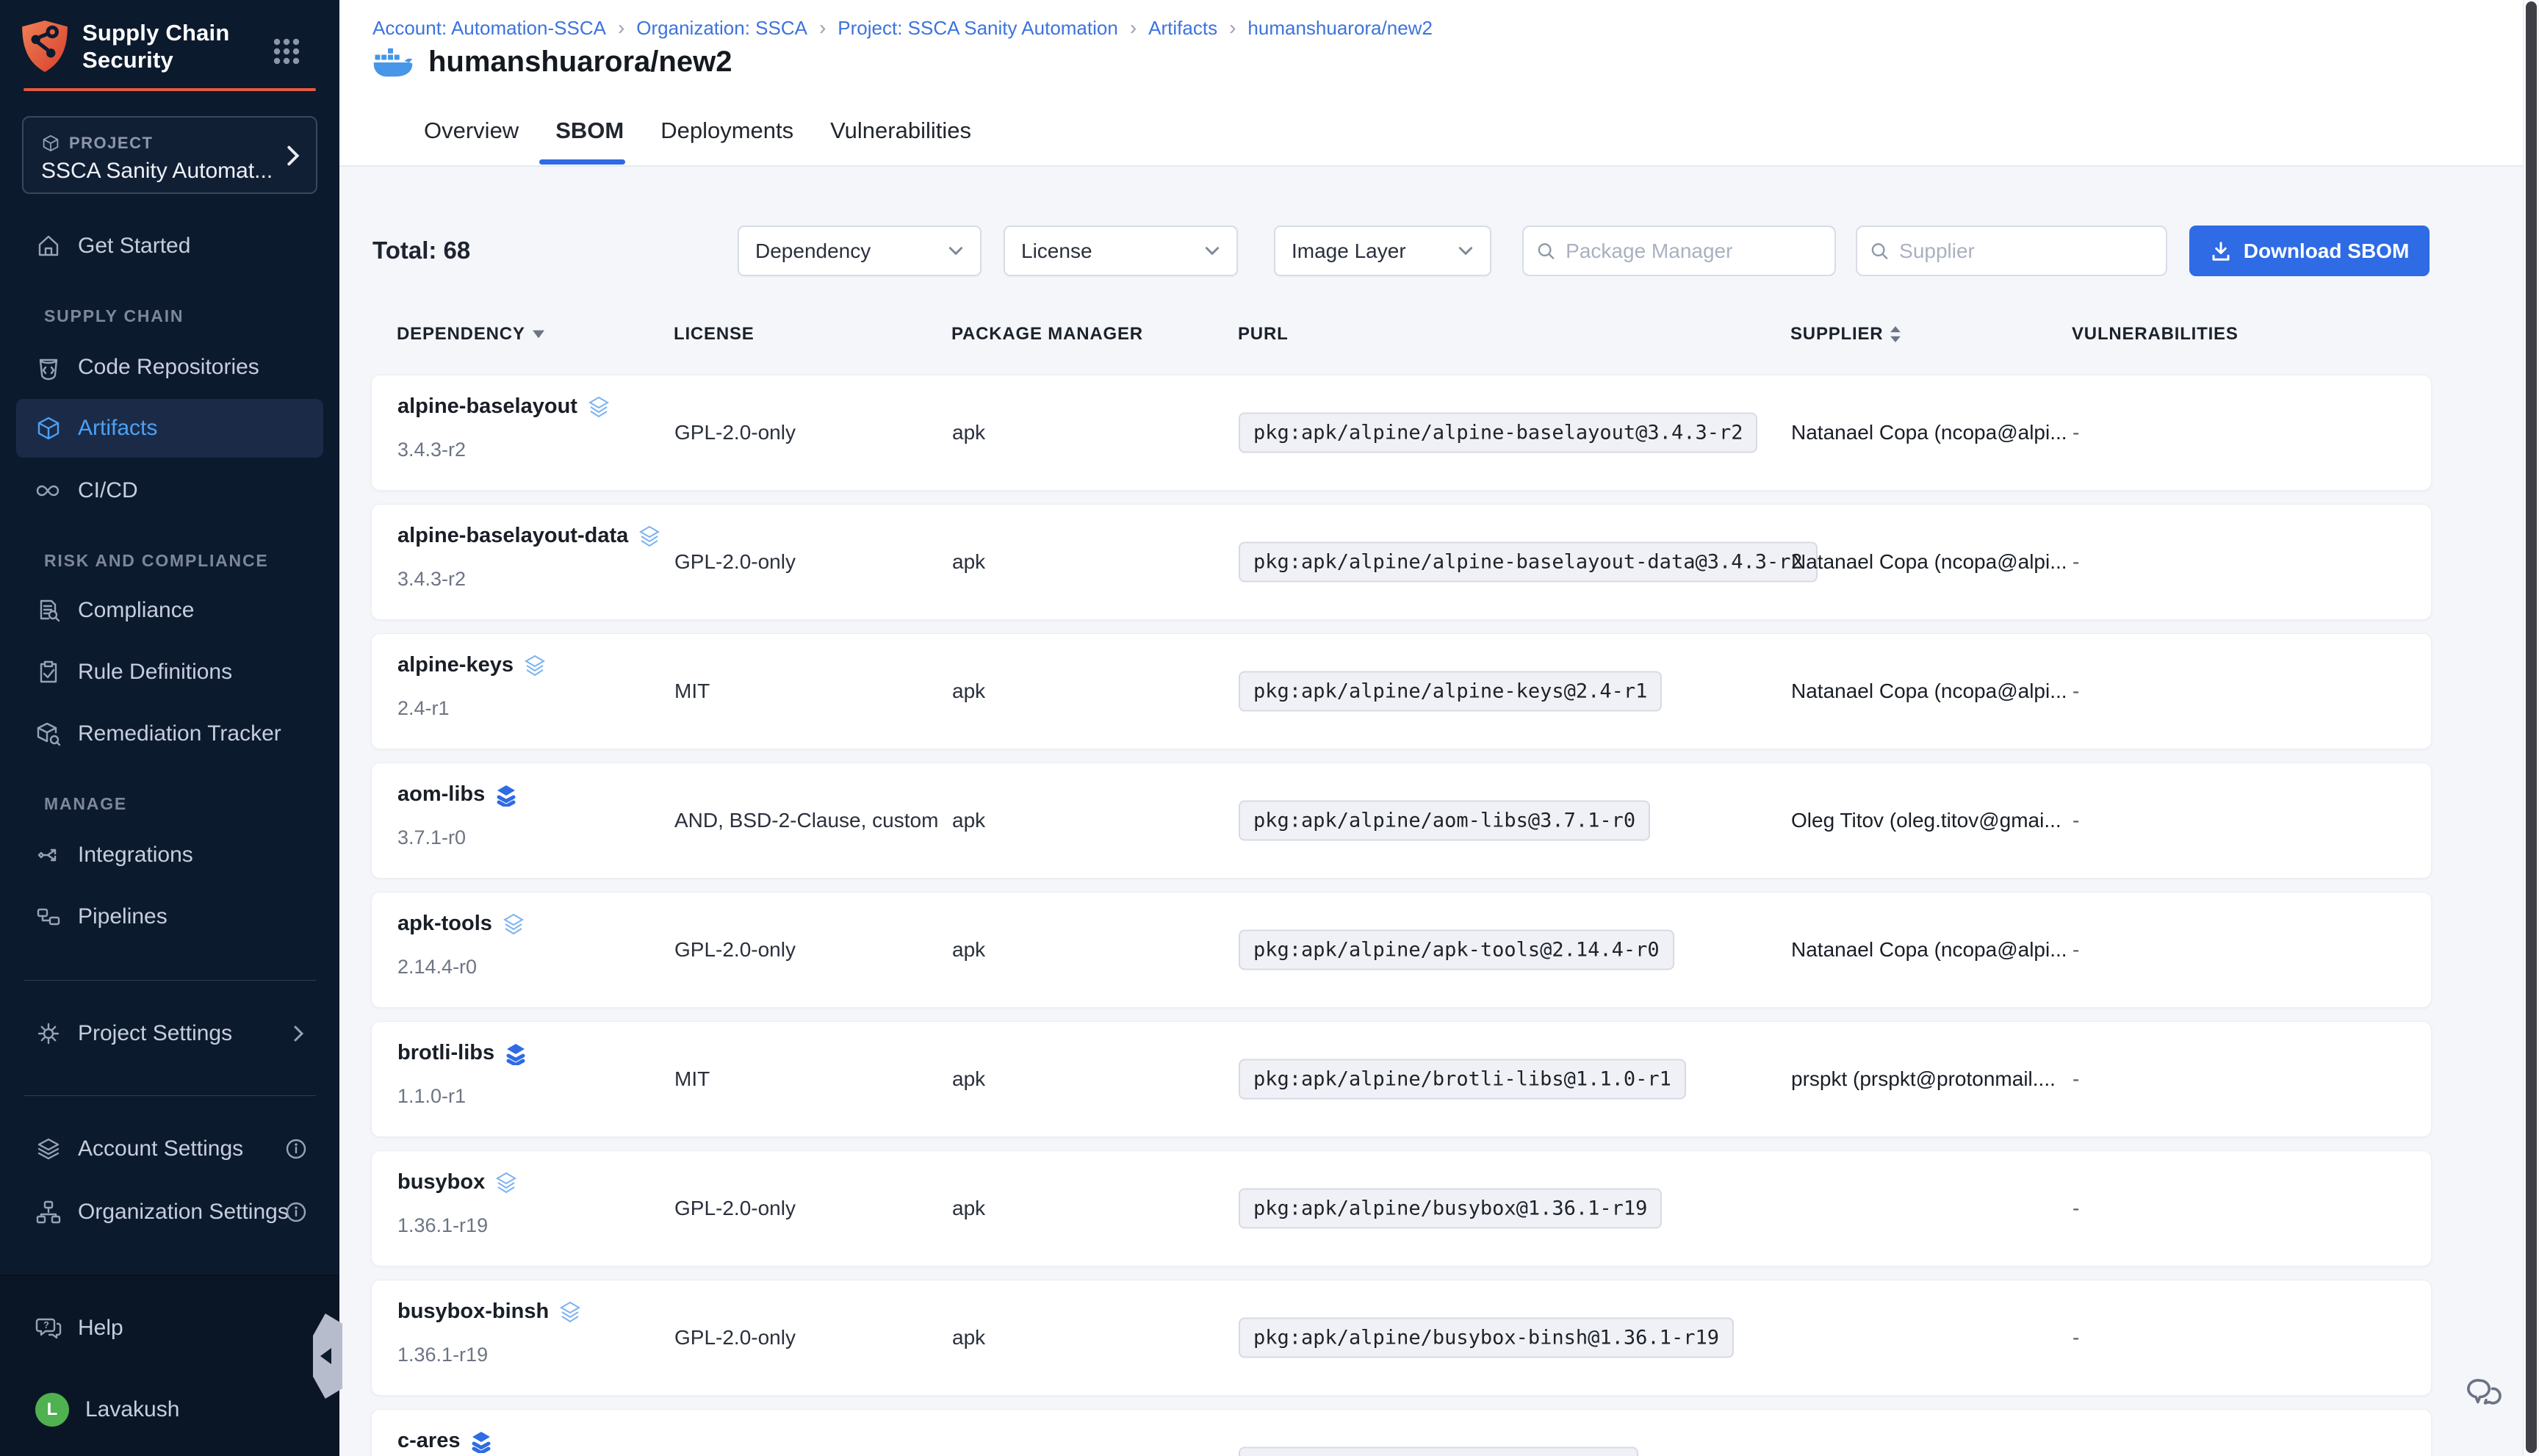  I want to click on download-sbom-button: Download SBOM, so click(2309, 251).